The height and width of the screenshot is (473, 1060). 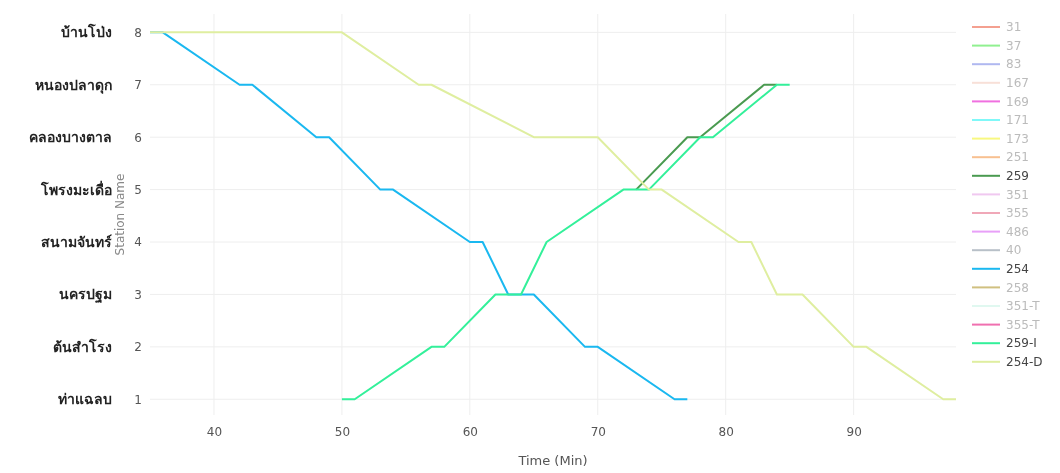 I want to click on legend-label: 486, so click(x=1017, y=231).